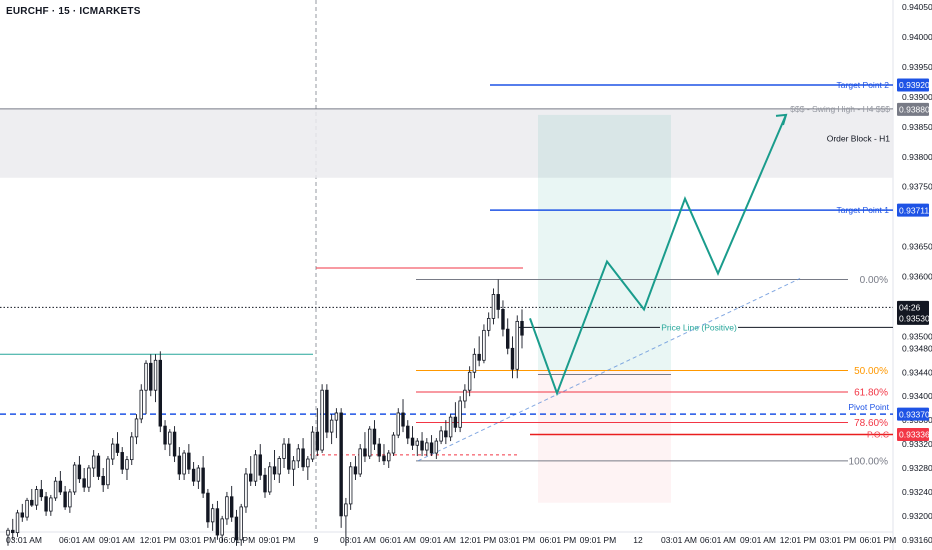  What do you see at coordinates (913, 414) in the screenshot?
I see `pivot-point-tag-bg` at bounding box center [913, 414].